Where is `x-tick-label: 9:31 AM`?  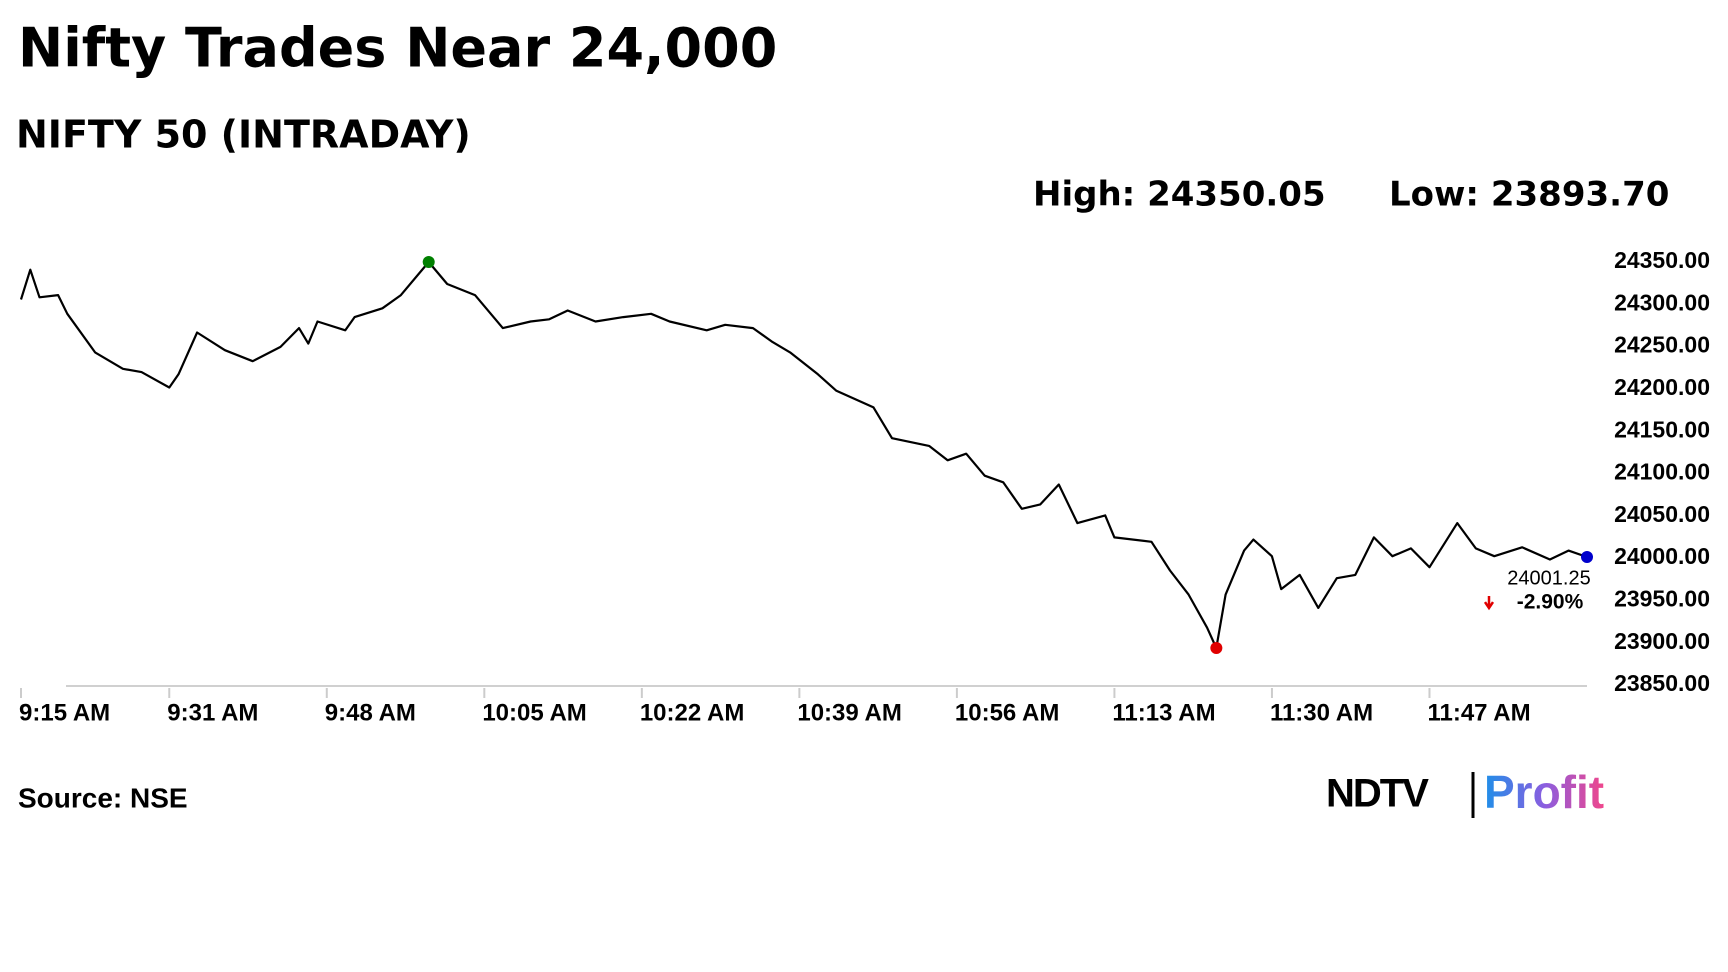
x-tick-label: 9:31 AM is located at coordinates (212, 712).